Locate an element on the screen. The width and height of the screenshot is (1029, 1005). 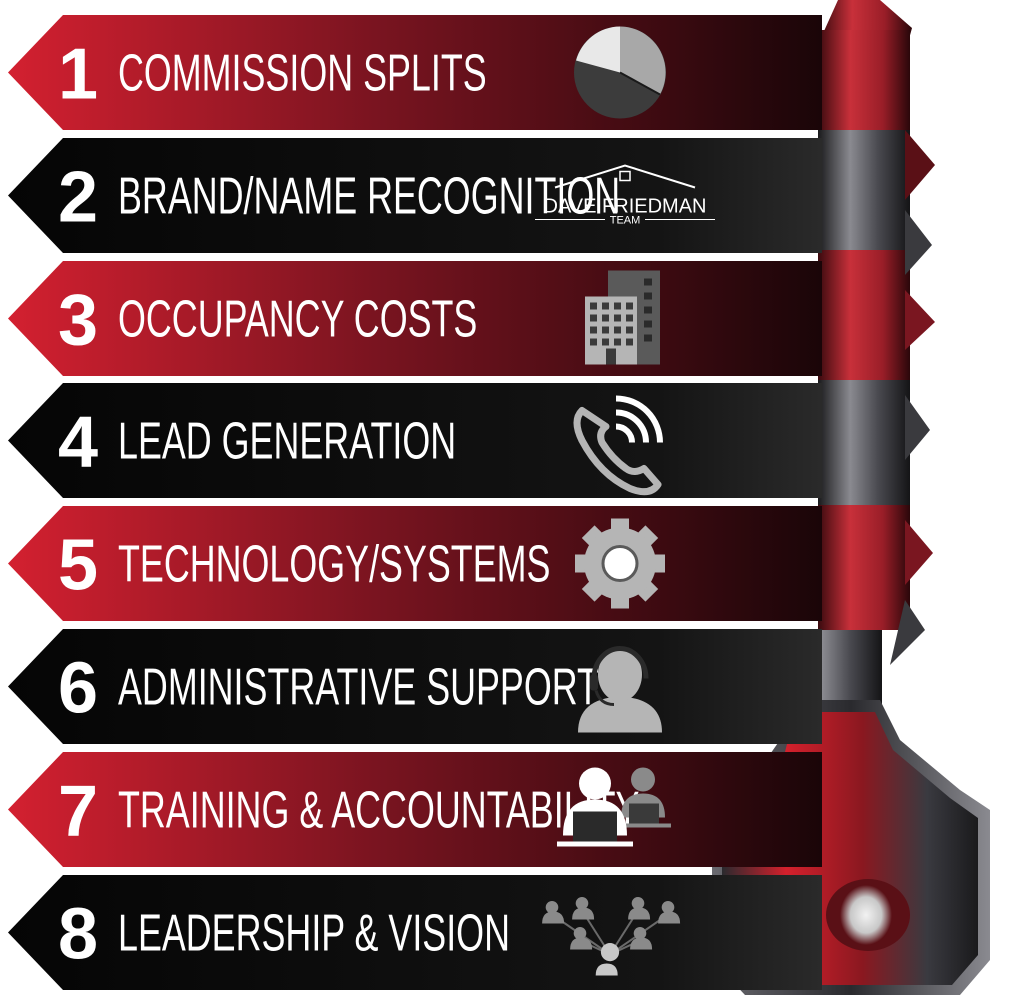
item-number: 1 is located at coordinates (78, 75).